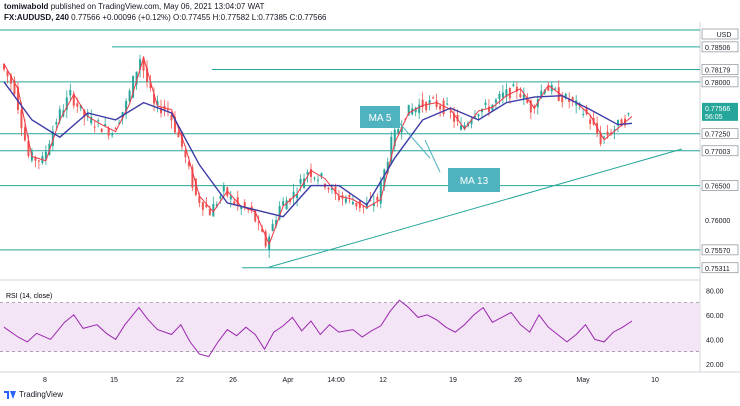 Image resolution: width=740 pixels, height=406 pixels. What do you see at coordinates (453, 380) in the screenshot?
I see `x-tick-label: 19` at bounding box center [453, 380].